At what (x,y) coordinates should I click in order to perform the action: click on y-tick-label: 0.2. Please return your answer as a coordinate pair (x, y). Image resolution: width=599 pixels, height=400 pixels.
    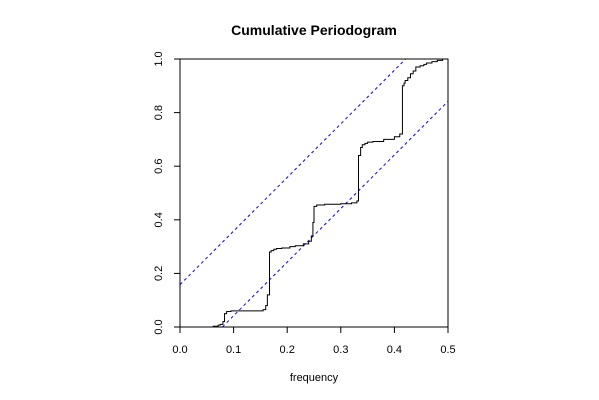
    Looking at the image, I should click on (159, 273).